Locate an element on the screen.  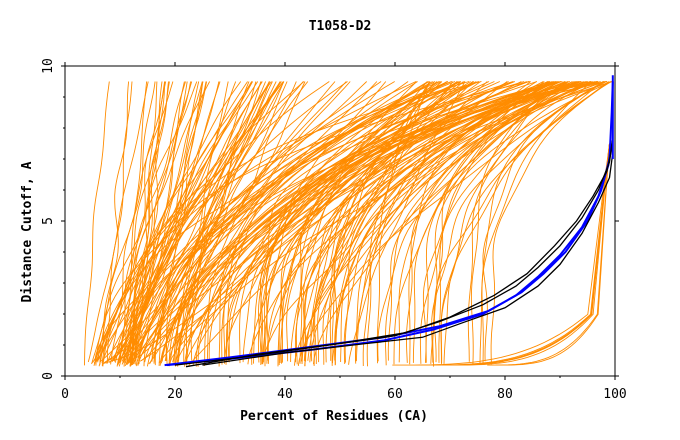
x-tick-label: 0 is located at coordinates (65, 394).